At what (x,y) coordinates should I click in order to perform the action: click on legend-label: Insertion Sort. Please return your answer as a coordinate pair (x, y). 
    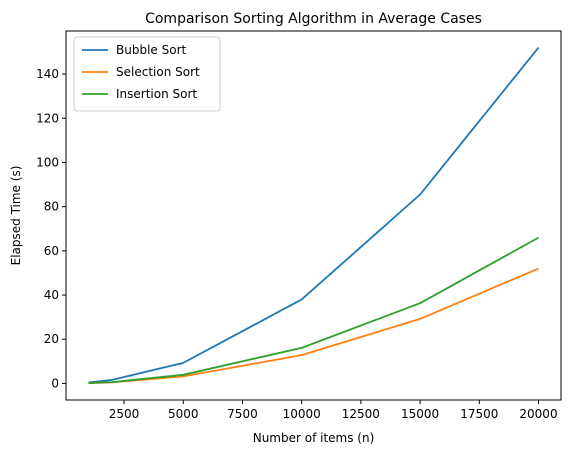
    Looking at the image, I should click on (156, 94).